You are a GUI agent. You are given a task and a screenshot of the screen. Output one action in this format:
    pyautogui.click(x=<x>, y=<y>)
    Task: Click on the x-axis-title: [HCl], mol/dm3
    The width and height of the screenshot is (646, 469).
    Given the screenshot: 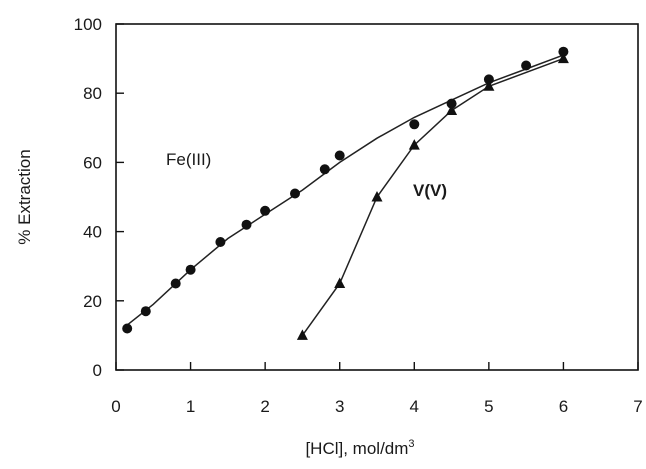 What is the action you would take?
    pyautogui.click(x=359, y=448)
    